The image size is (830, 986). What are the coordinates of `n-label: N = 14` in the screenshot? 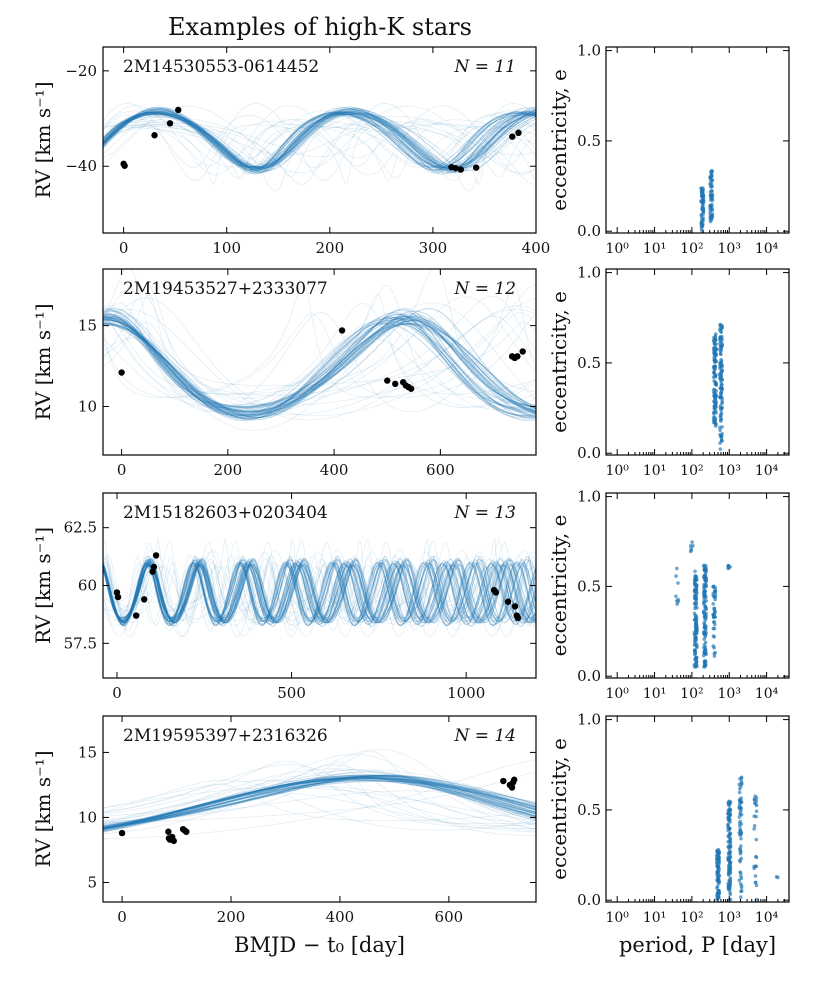 It's located at (484, 736).